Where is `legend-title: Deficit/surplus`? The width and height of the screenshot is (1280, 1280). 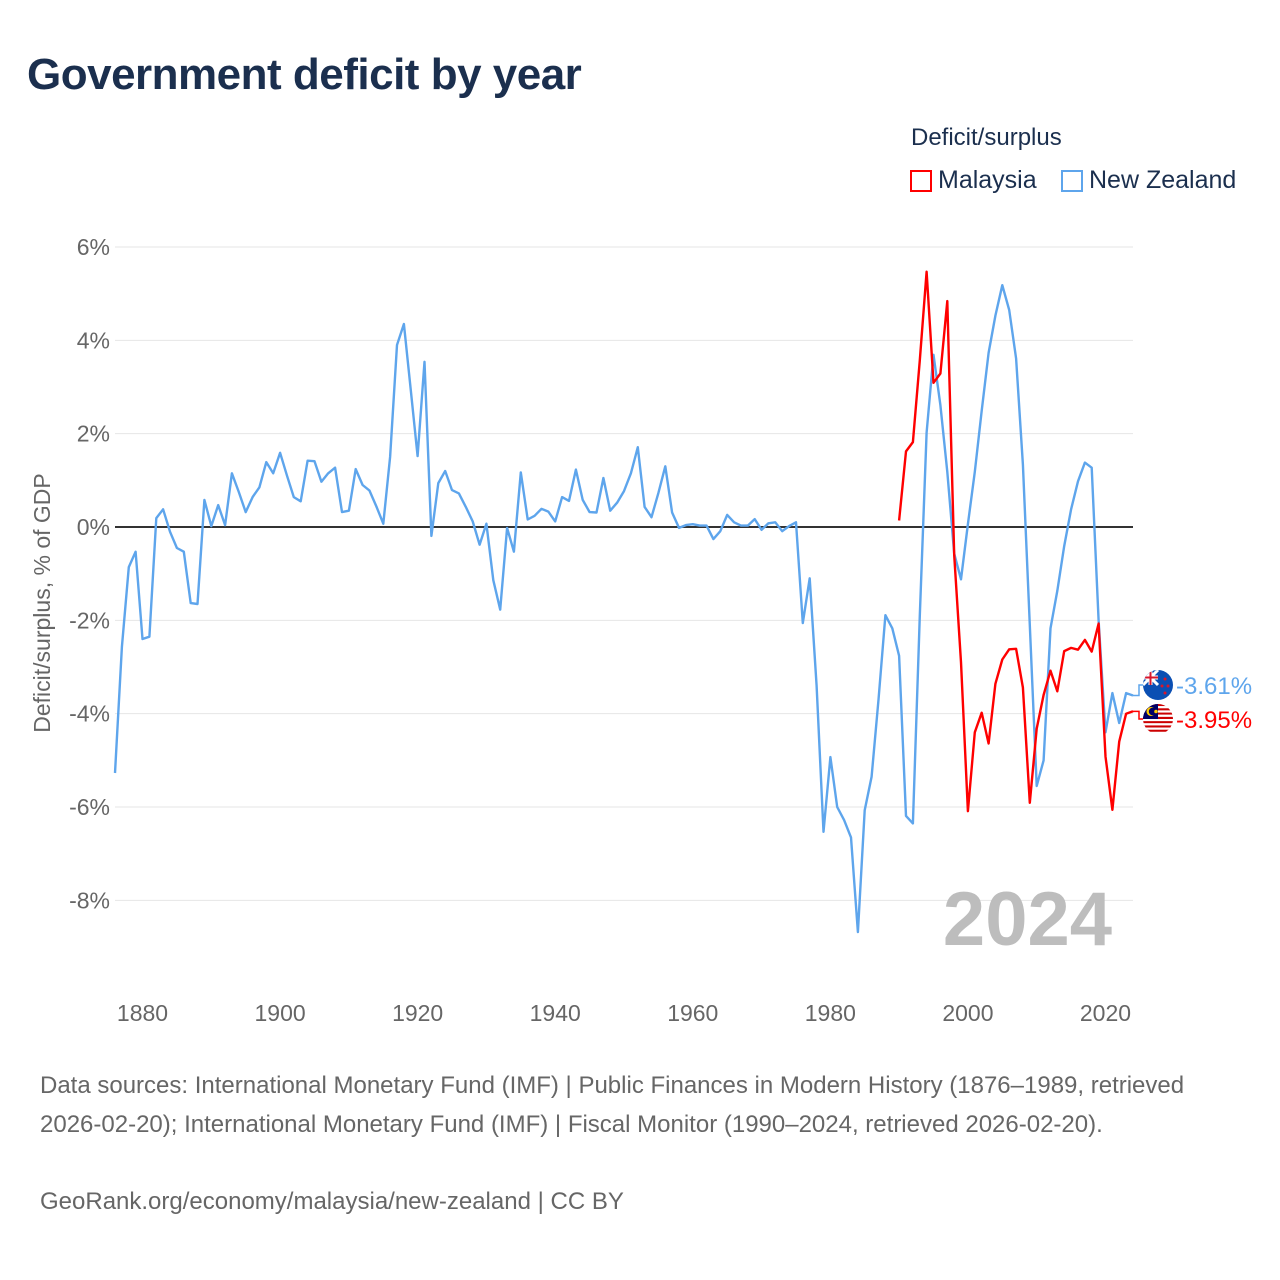
legend-title: Deficit/surplus is located at coordinates (986, 137).